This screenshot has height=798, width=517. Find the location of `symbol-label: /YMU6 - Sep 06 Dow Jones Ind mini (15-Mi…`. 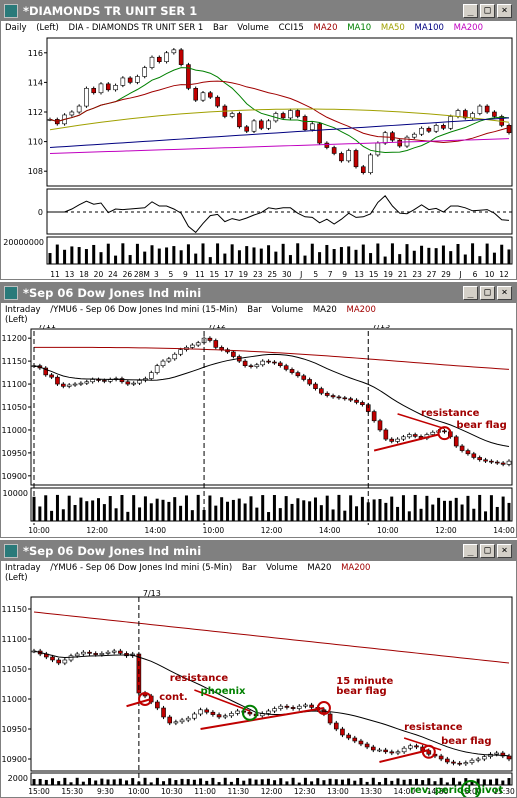

symbol-label: /YMU6 - Sep 06 Dow Jones Ind mini (15-Mi… is located at coordinates (144, 310).